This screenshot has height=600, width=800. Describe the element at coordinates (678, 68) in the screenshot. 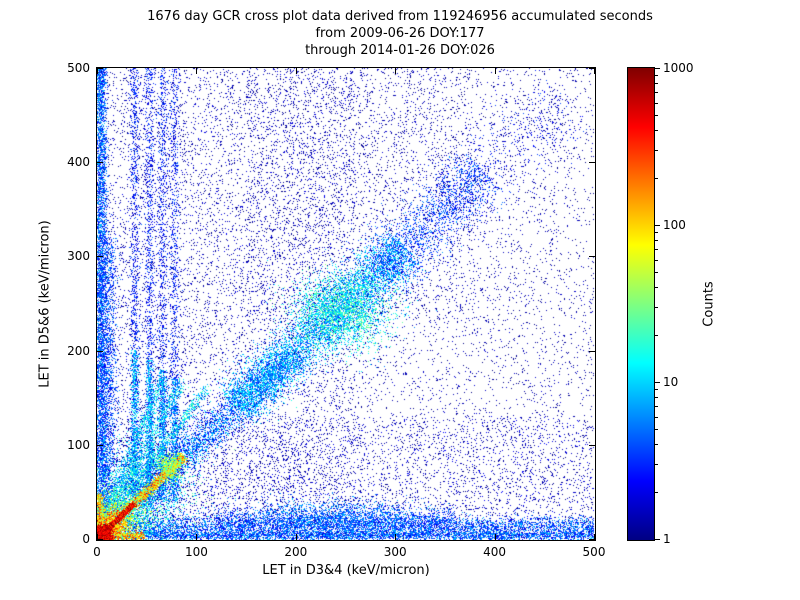

I see `colorbar-tick-label: 1000` at that location.